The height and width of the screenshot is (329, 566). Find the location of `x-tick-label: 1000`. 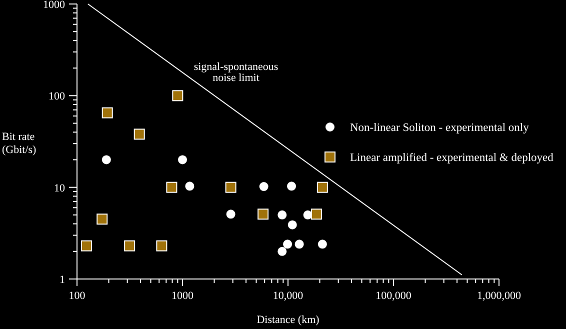

x-tick-label: 1000 is located at coordinates (183, 296).